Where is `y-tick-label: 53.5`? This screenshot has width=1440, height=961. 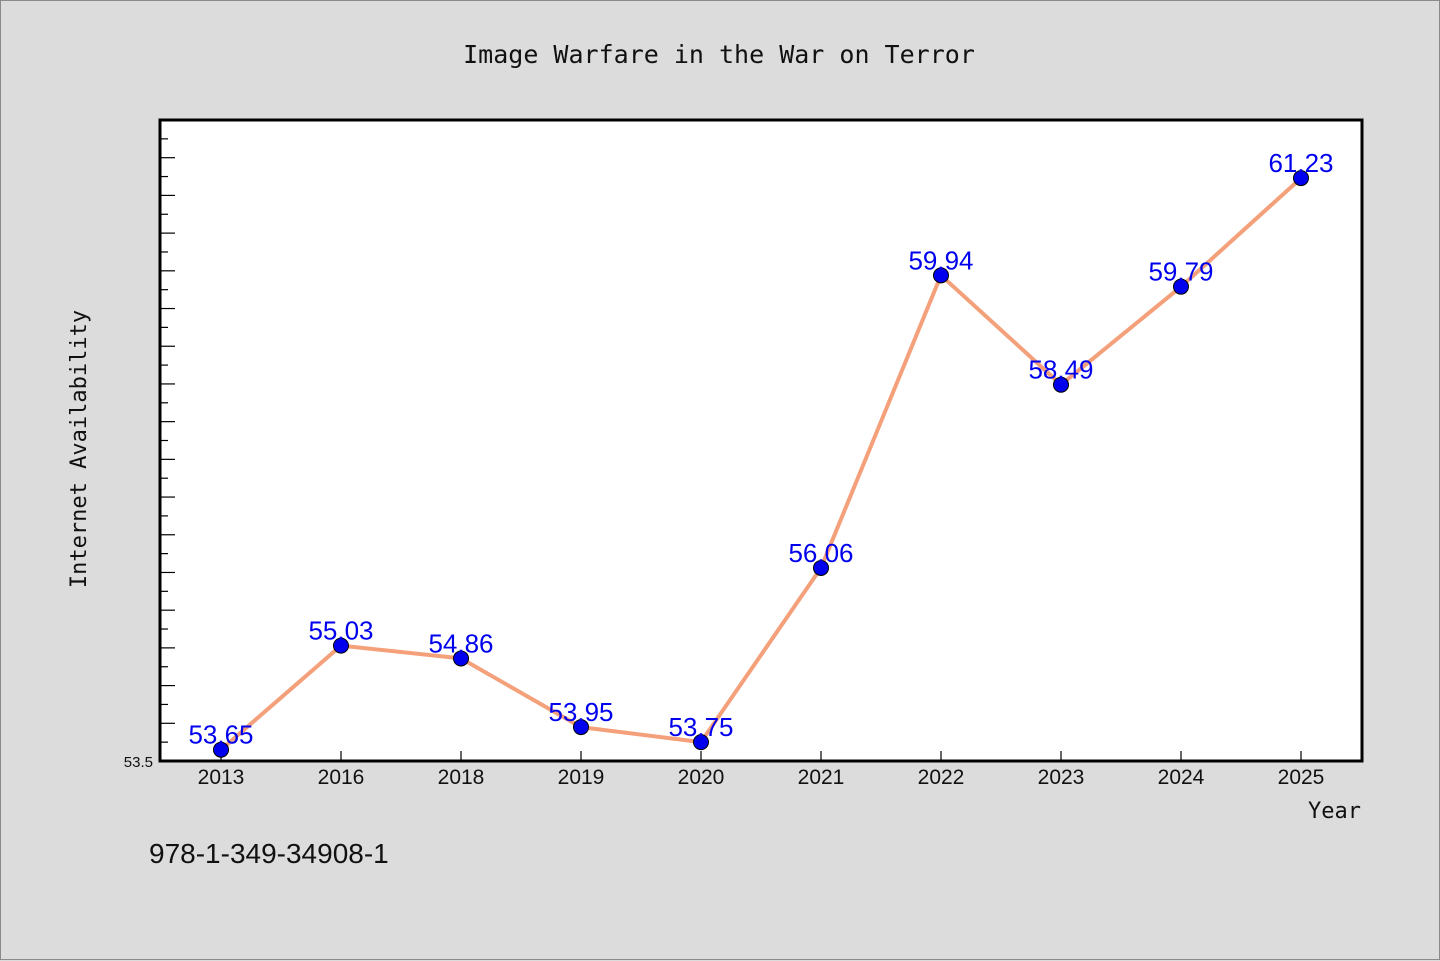 y-tick-label: 53.5 is located at coordinates (138, 762).